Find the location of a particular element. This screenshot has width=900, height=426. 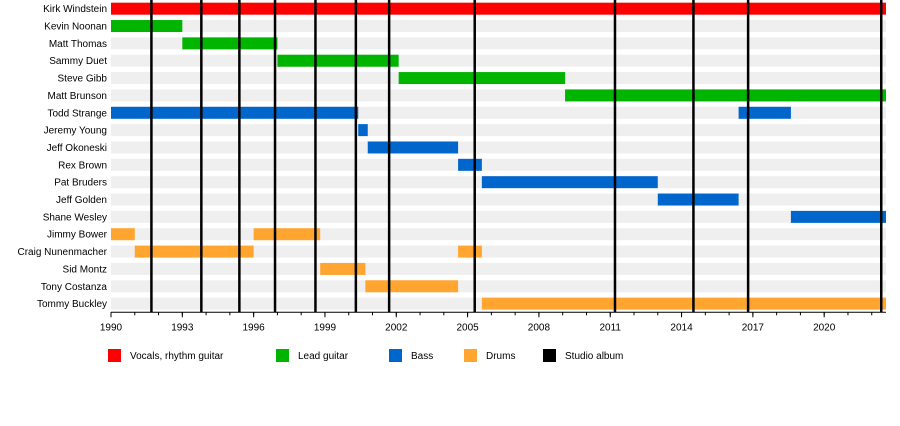

legend-label-studio-album: Studio album is located at coordinates (594, 356).